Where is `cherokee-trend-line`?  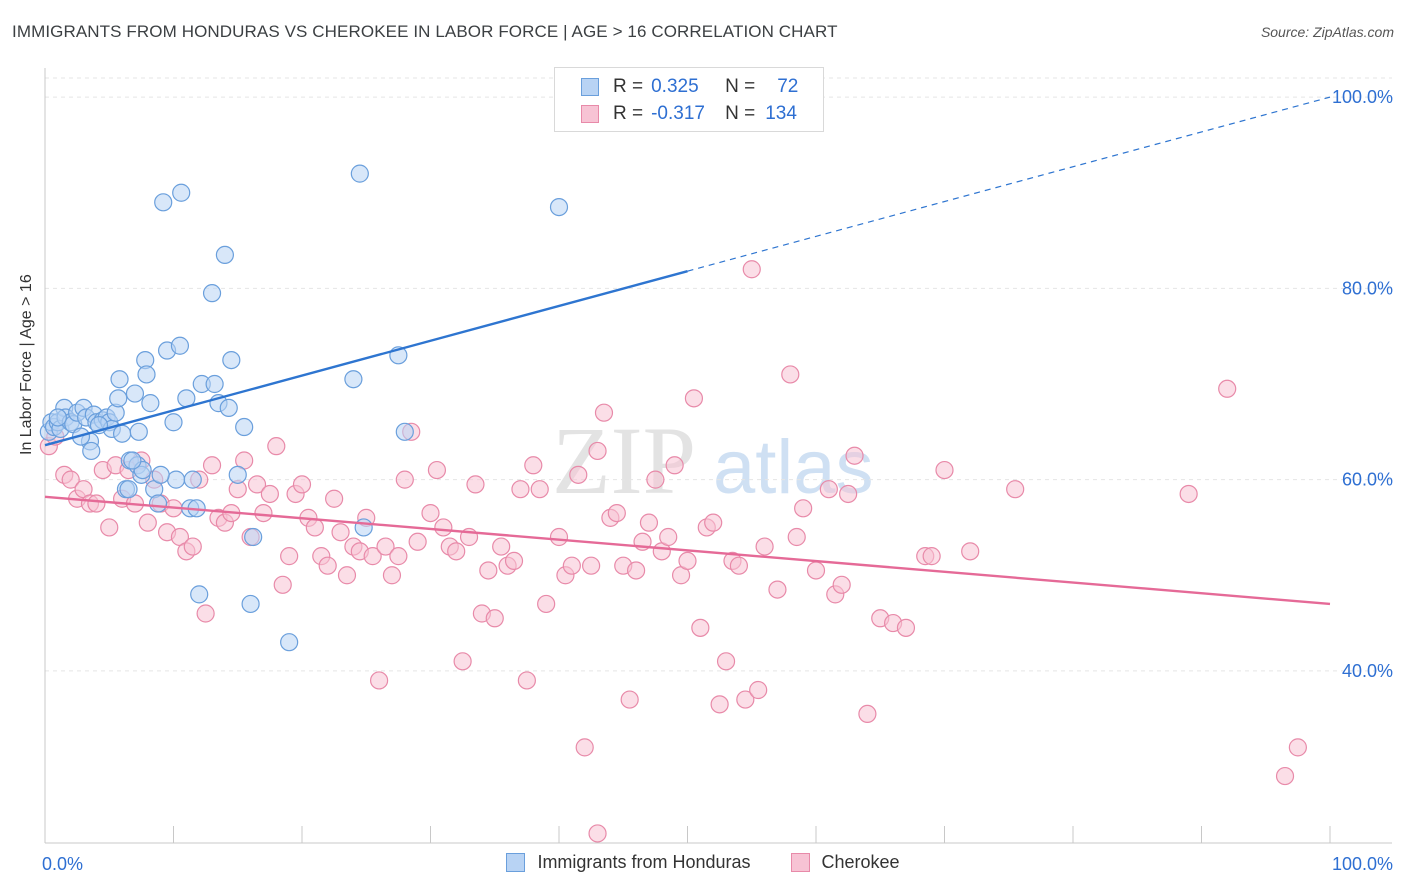 cherokee-trend-line is located at coordinates (687, 550).